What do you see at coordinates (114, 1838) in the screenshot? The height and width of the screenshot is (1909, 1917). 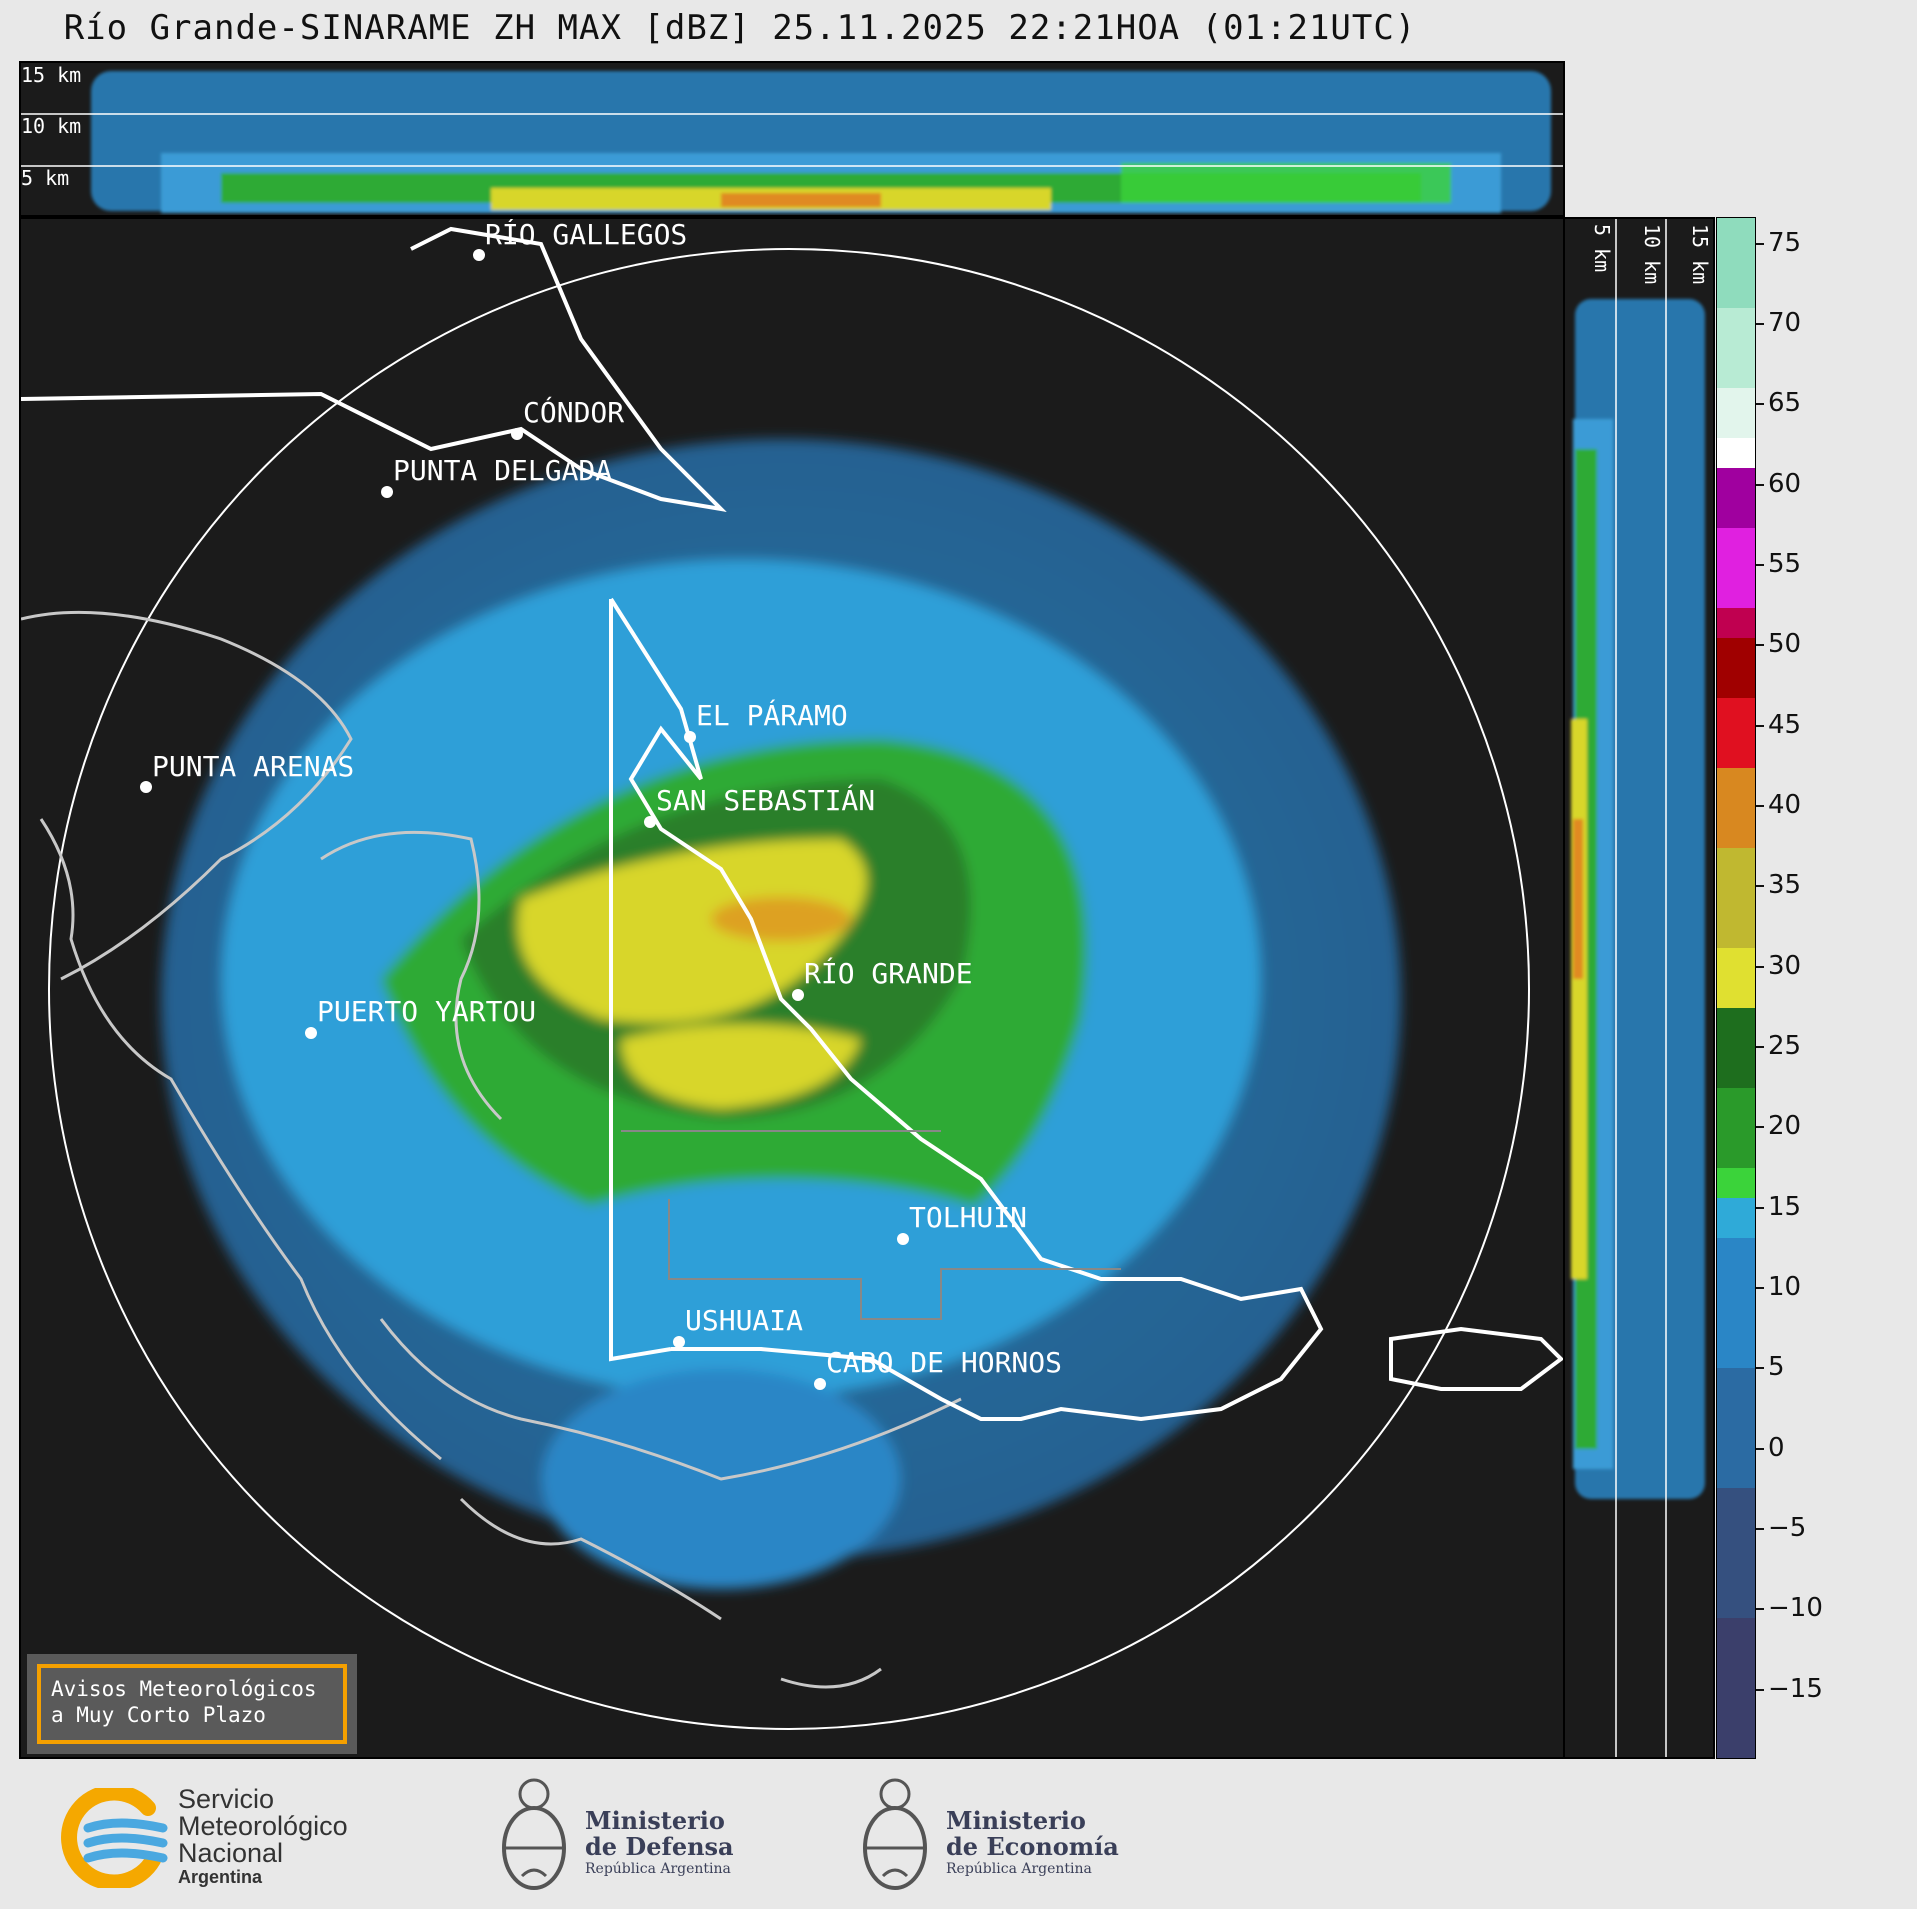 I see `smn-logo-icon` at bounding box center [114, 1838].